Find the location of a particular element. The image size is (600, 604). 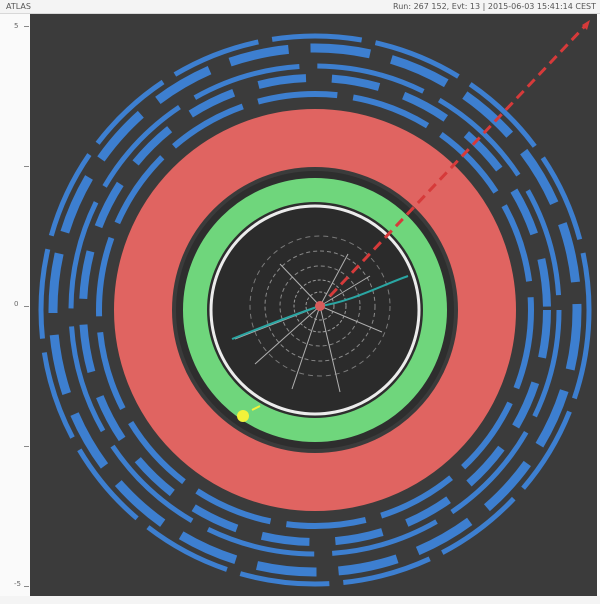

electron-deposit-streak is located at coordinates (256, 408).